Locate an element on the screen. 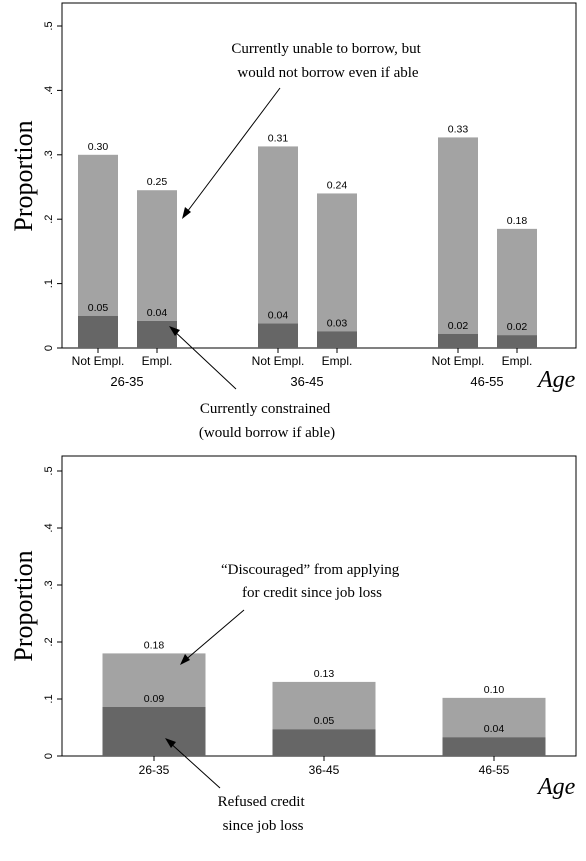 This screenshot has width=586, height=861. bottom-y-tick-label: .2 is located at coordinates (49, 641).